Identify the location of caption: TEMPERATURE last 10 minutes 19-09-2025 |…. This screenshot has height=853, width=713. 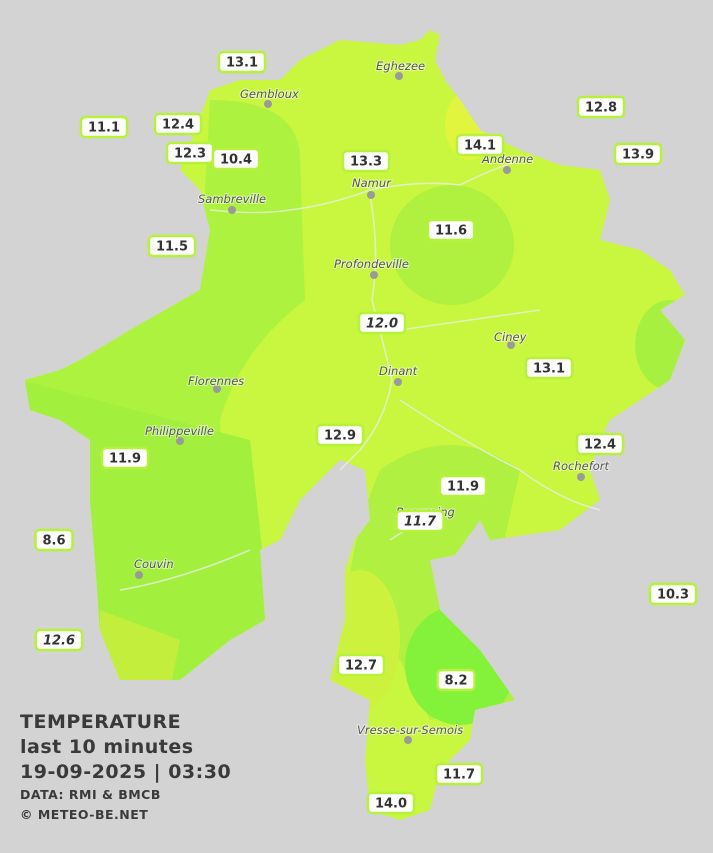
(125, 767).